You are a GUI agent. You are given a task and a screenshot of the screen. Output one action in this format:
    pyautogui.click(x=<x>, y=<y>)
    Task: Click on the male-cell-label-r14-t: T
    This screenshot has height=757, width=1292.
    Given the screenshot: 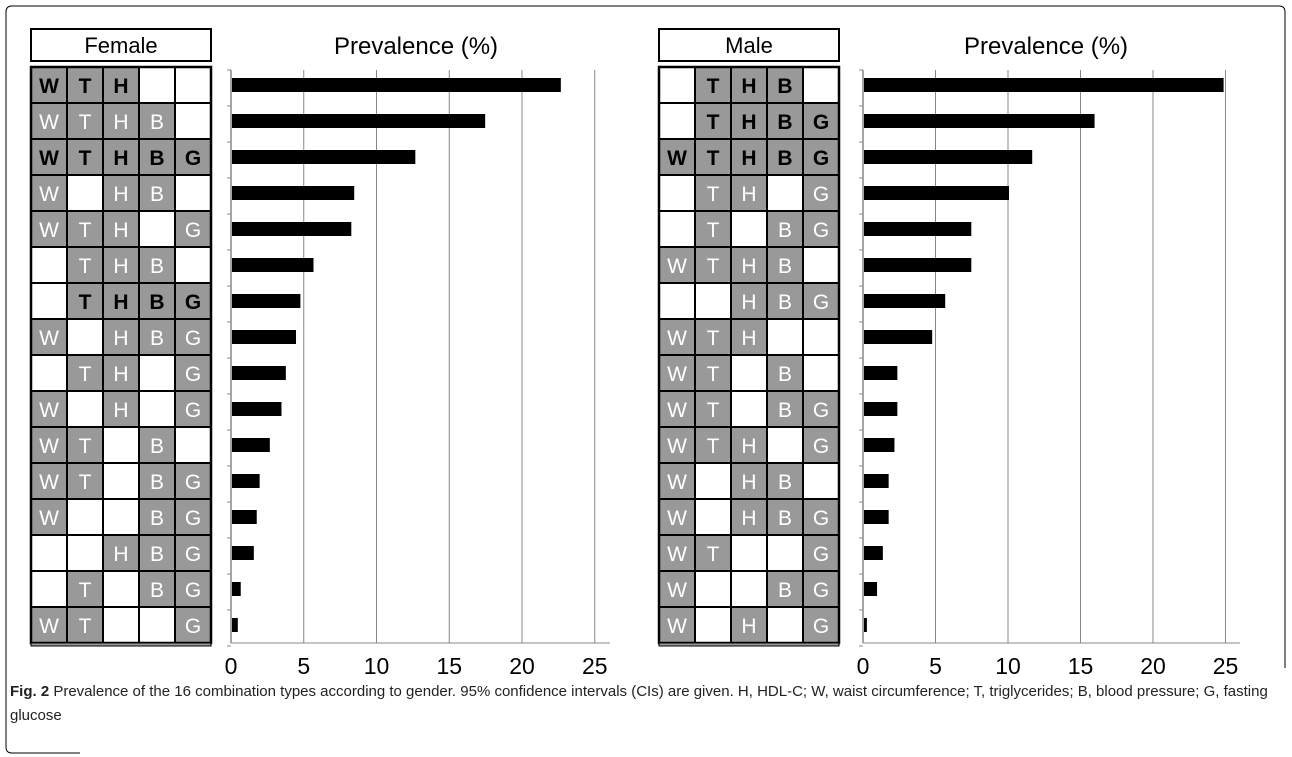 What is the action you would take?
    pyautogui.click(x=713, y=554)
    